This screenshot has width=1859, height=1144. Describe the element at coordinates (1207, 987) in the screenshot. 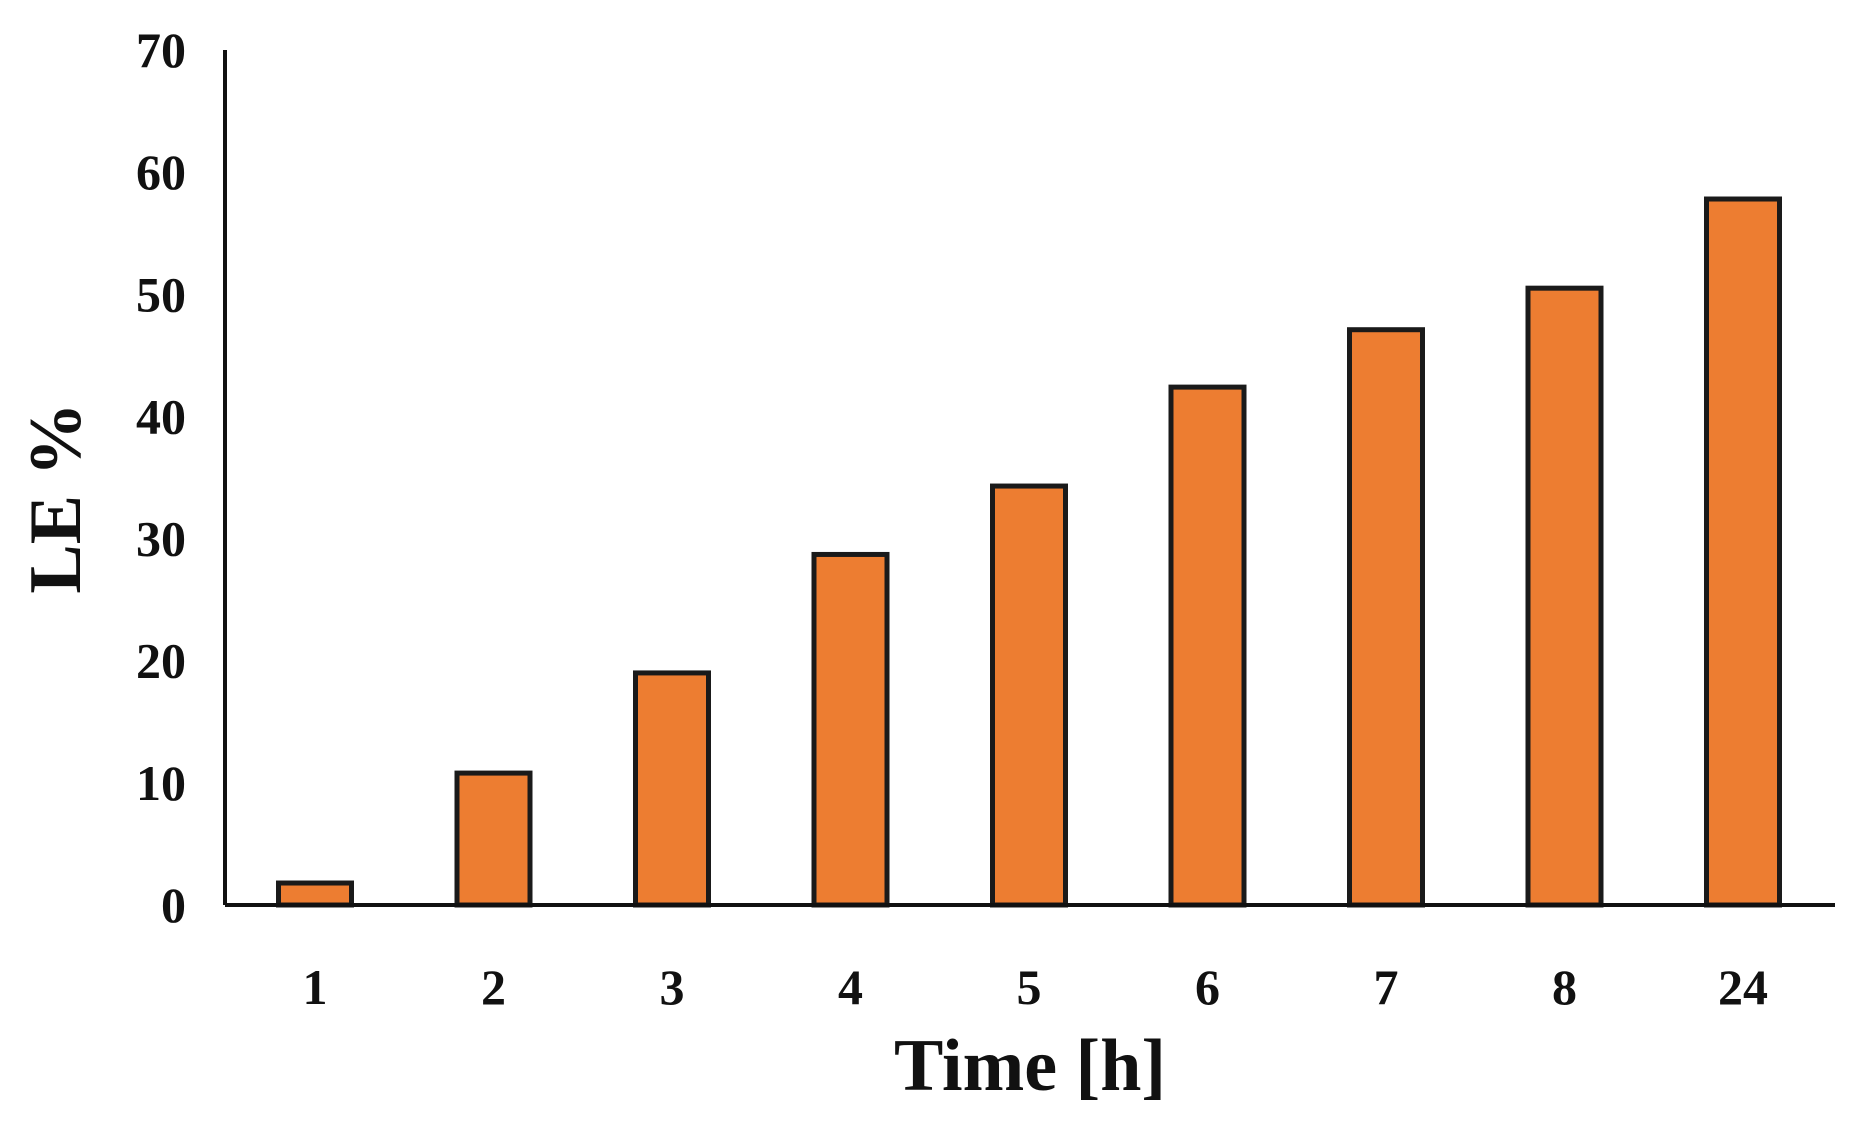

I see `x-tick-label: 6` at that location.